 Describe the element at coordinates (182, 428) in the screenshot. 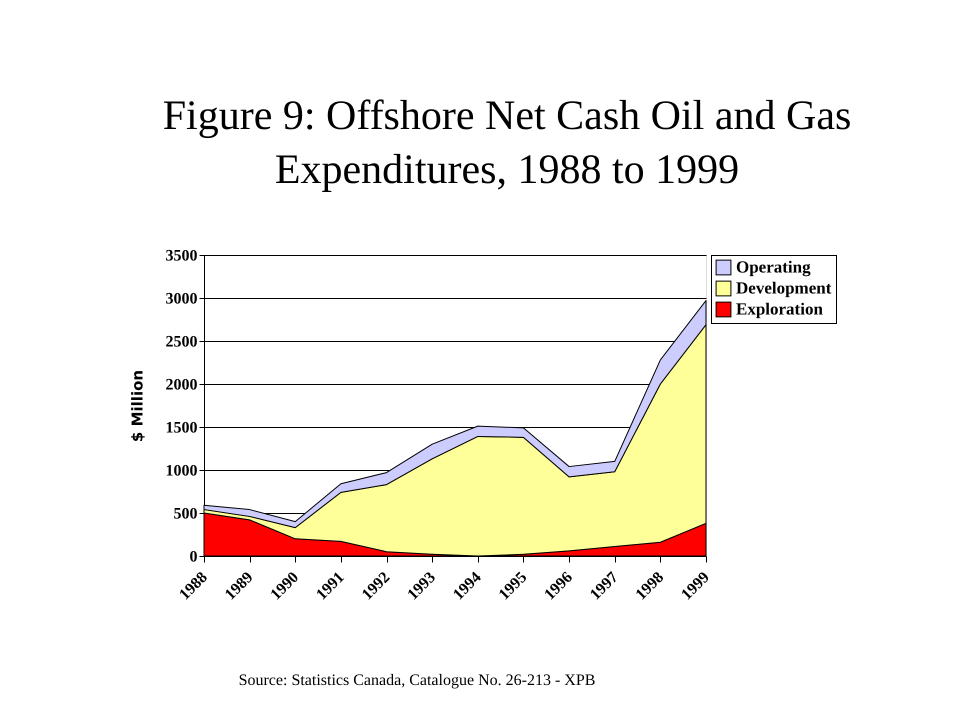

I see `y-tick-label: 1500` at that location.